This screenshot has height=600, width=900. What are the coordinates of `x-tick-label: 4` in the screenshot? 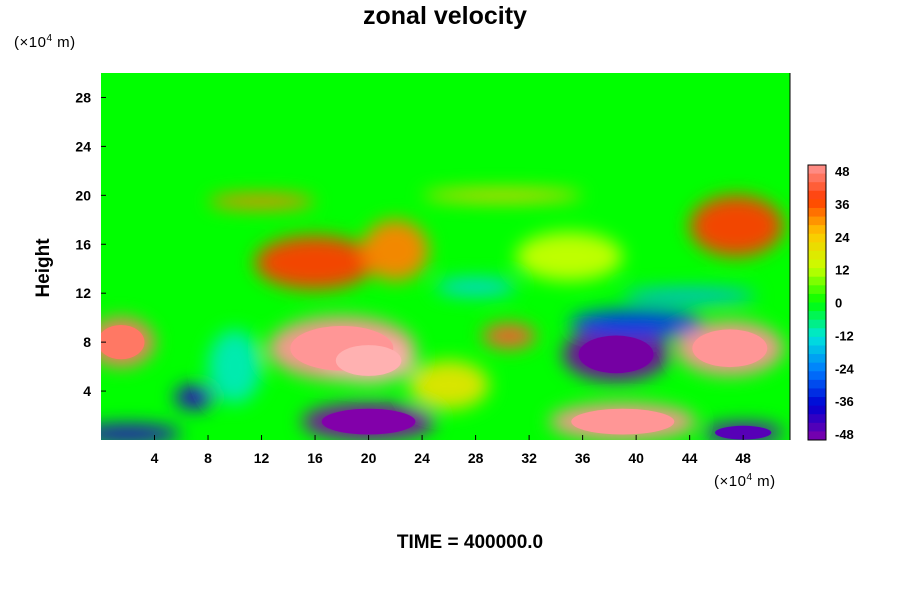 It's located at (155, 458).